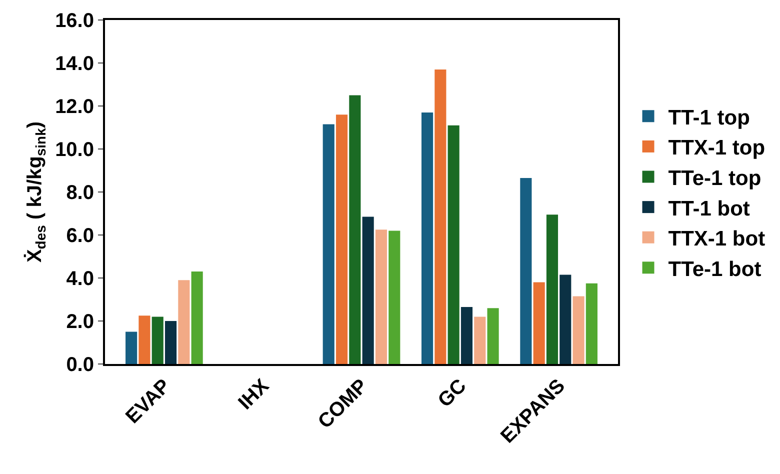 This screenshot has width=780, height=474. I want to click on legend-label: TT-1 top, so click(709, 118).